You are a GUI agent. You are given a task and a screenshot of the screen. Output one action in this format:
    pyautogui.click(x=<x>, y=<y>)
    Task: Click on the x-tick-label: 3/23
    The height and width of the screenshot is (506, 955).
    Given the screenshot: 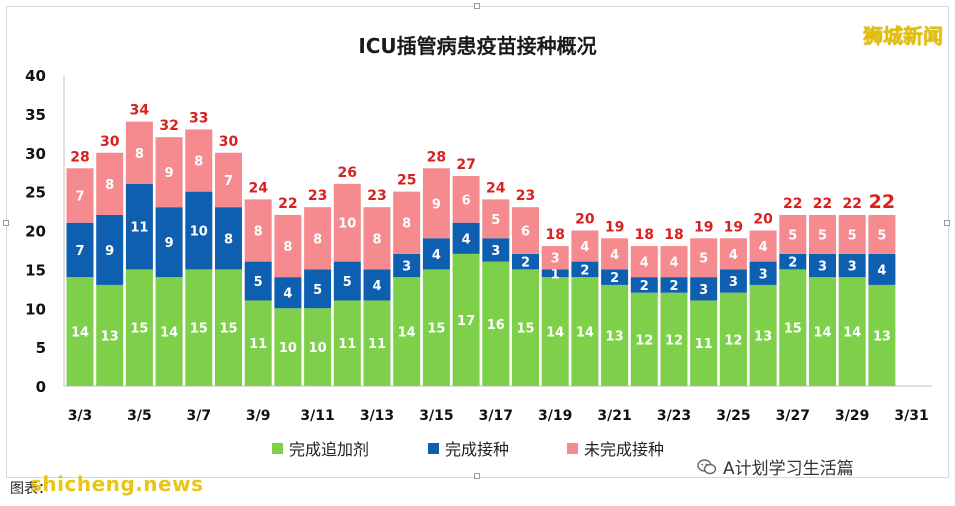 What is the action you would take?
    pyautogui.click(x=674, y=416)
    